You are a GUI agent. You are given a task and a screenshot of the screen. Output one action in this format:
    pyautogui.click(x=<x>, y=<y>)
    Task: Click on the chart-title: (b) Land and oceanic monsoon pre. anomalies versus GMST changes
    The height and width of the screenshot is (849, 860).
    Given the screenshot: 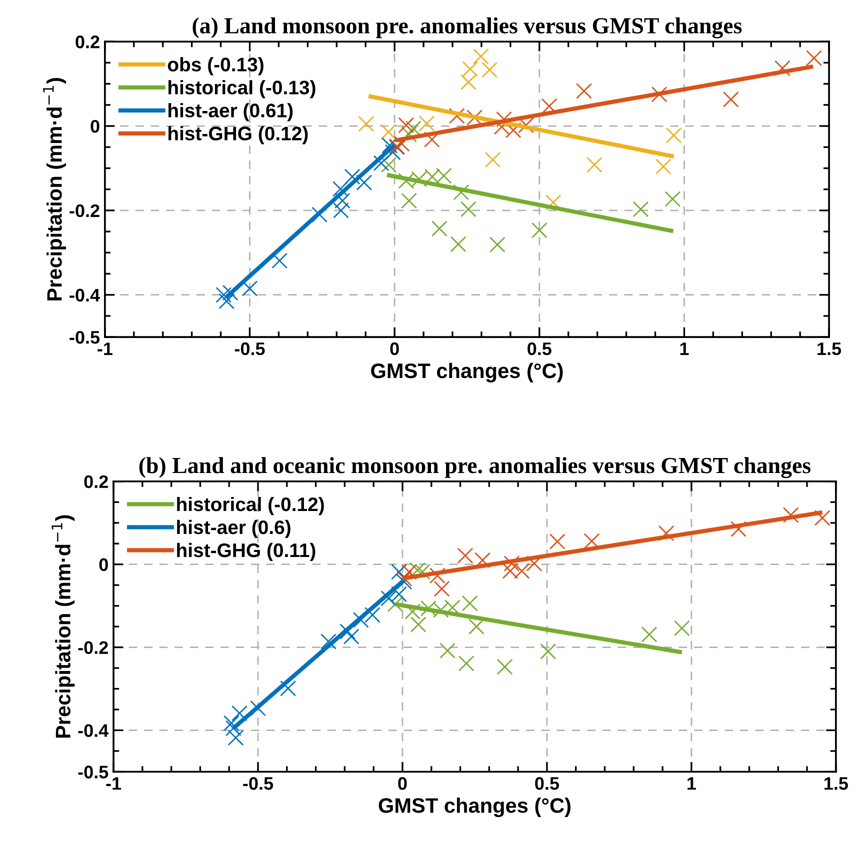 What is the action you would take?
    pyautogui.click(x=475, y=467)
    